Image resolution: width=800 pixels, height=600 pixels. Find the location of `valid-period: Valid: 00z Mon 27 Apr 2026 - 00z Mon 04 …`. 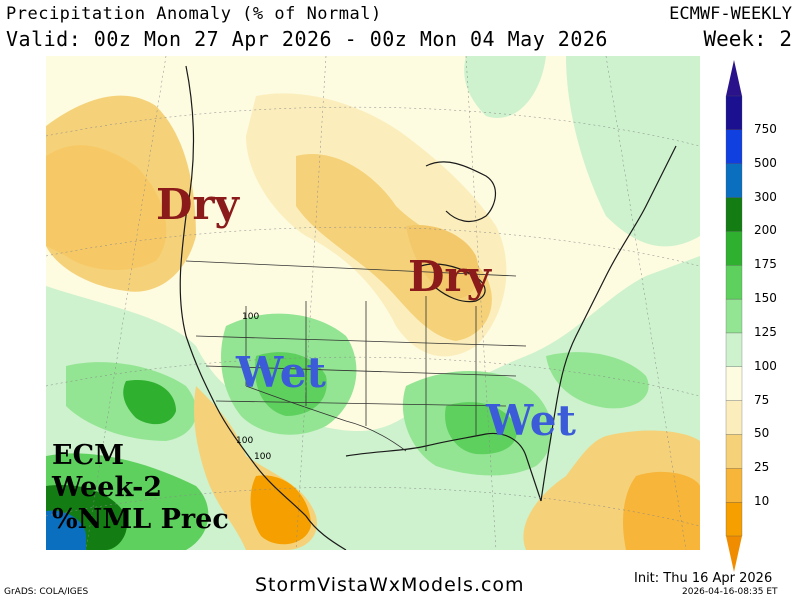

valid-period: Valid: 00z Mon 27 Apr 2026 - 00z Mon 04 … is located at coordinates (307, 39).